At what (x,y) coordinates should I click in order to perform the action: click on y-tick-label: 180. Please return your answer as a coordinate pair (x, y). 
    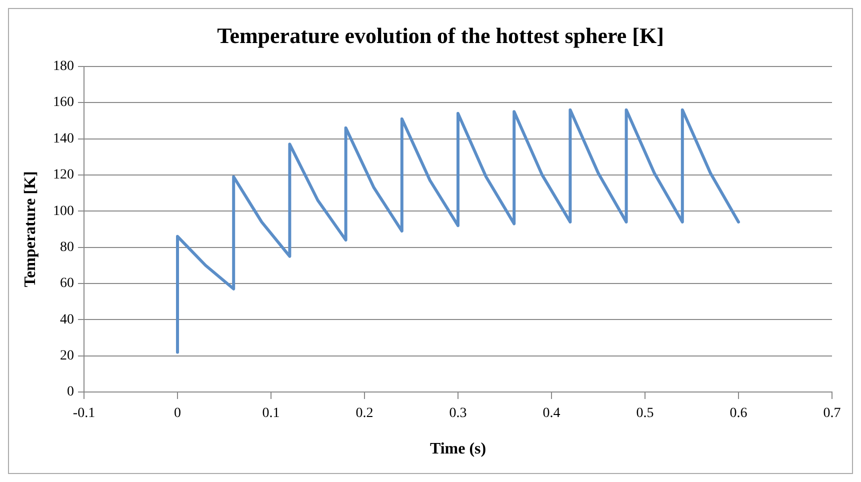
    Looking at the image, I should click on (63, 66).